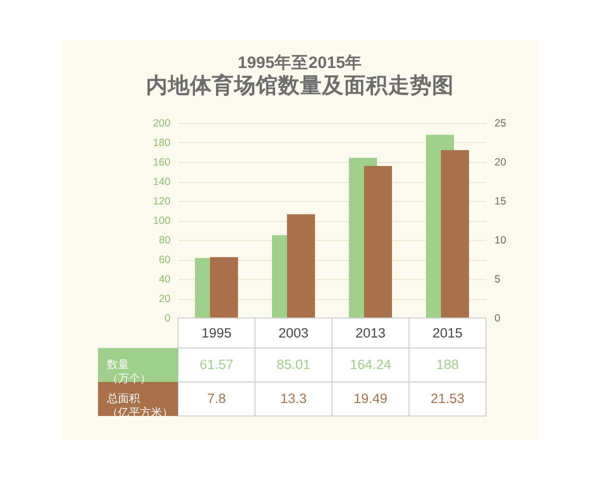  What do you see at coordinates (500, 162) in the screenshot?
I see `y2-tick-label: 20` at bounding box center [500, 162].